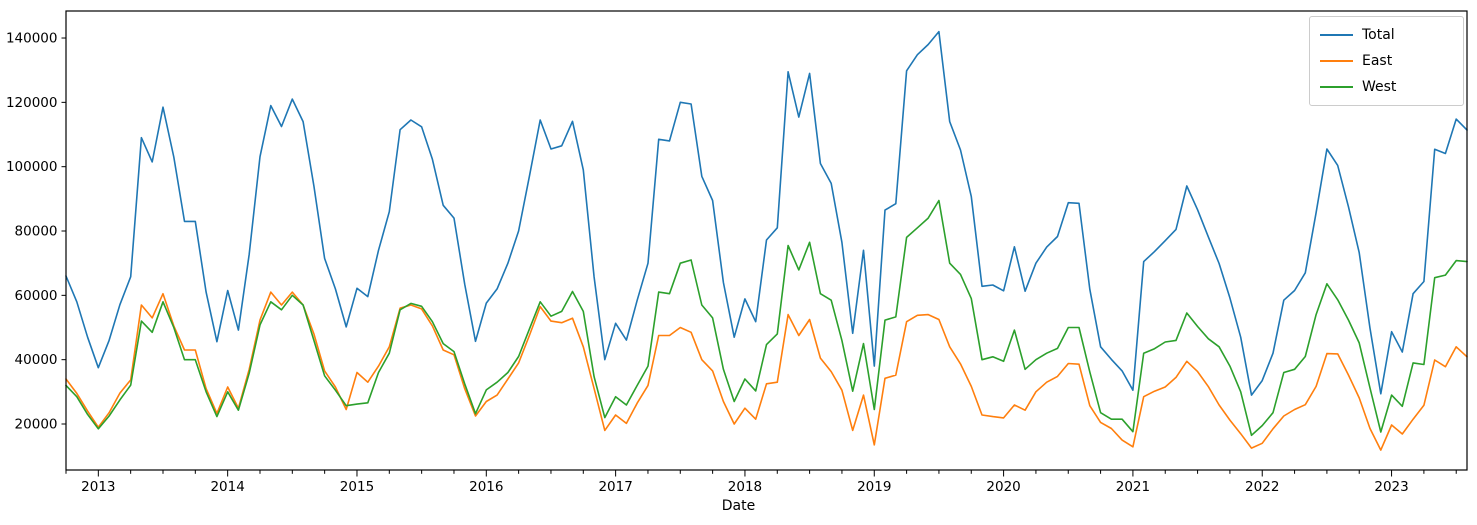 This screenshot has width=1477, height=525. Describe the element at coordinates (615, 487) in the screenshot. I see `x-tick-label: 2017` at that location.